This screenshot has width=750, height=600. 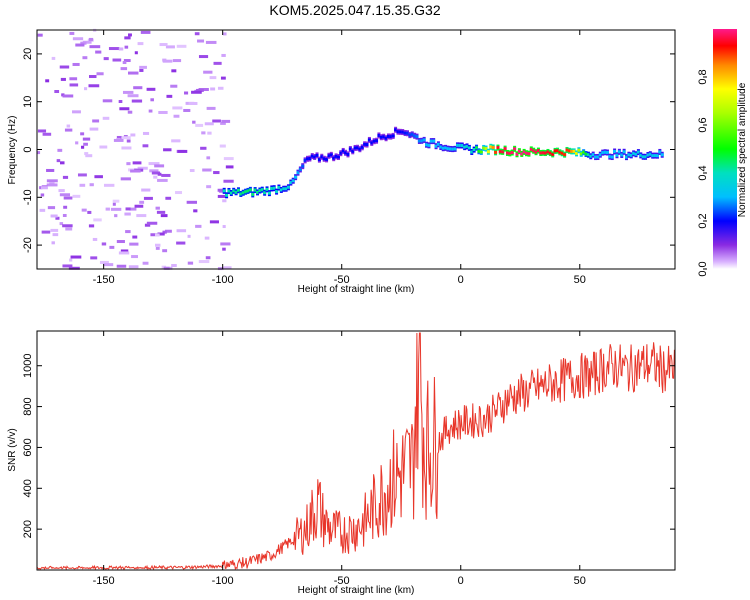 I want to click on snr-y-label: SNR (v/v), so click(x=12, y=449).